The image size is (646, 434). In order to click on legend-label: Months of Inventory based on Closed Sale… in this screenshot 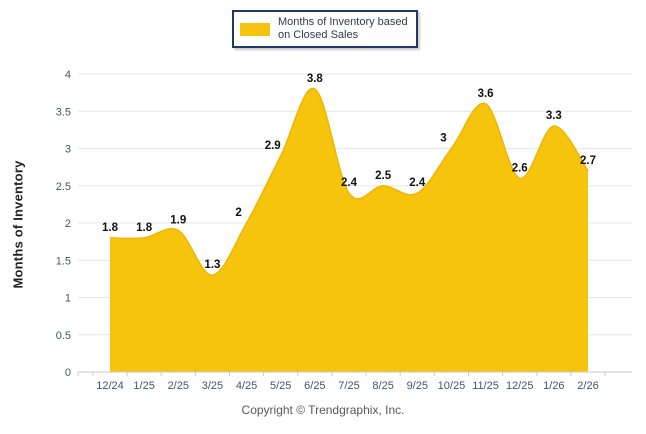, I will do `click(343, 29)`.